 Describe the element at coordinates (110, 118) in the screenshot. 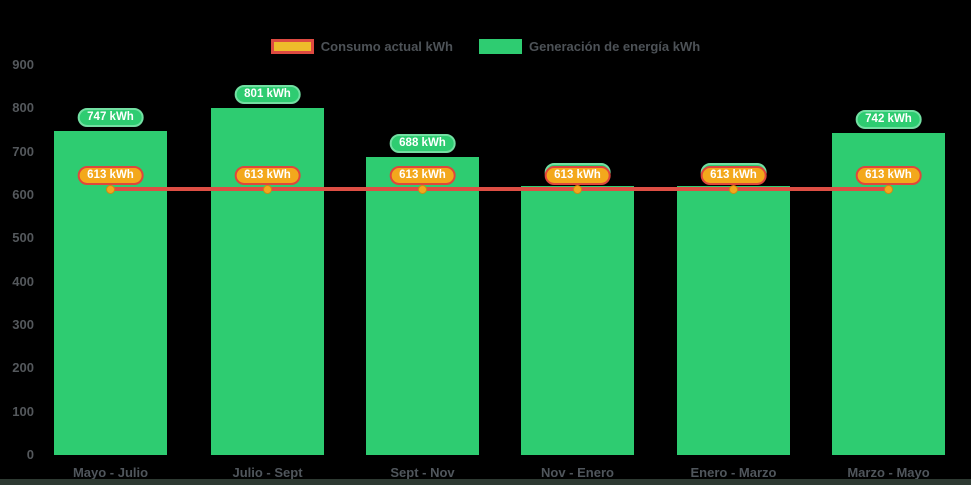

I see `generation-value-label: 747 kWh` at that location.